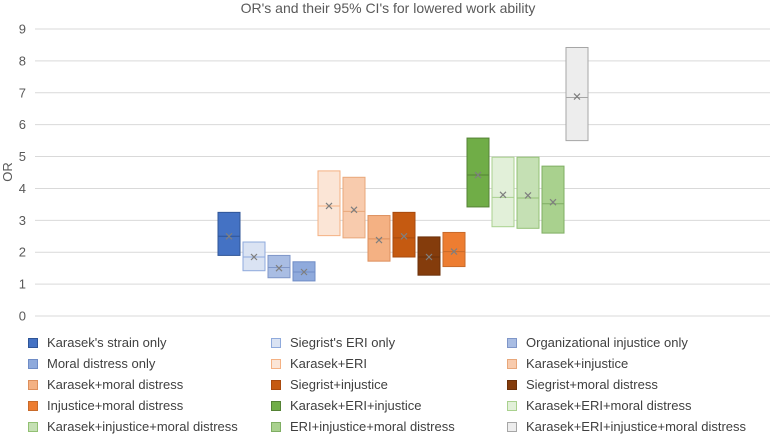 This screenshot has width=777, height=436. Describe the element at coordinates (22, 188) in the screenshot. I see `y-tick-label: 4` at that location.